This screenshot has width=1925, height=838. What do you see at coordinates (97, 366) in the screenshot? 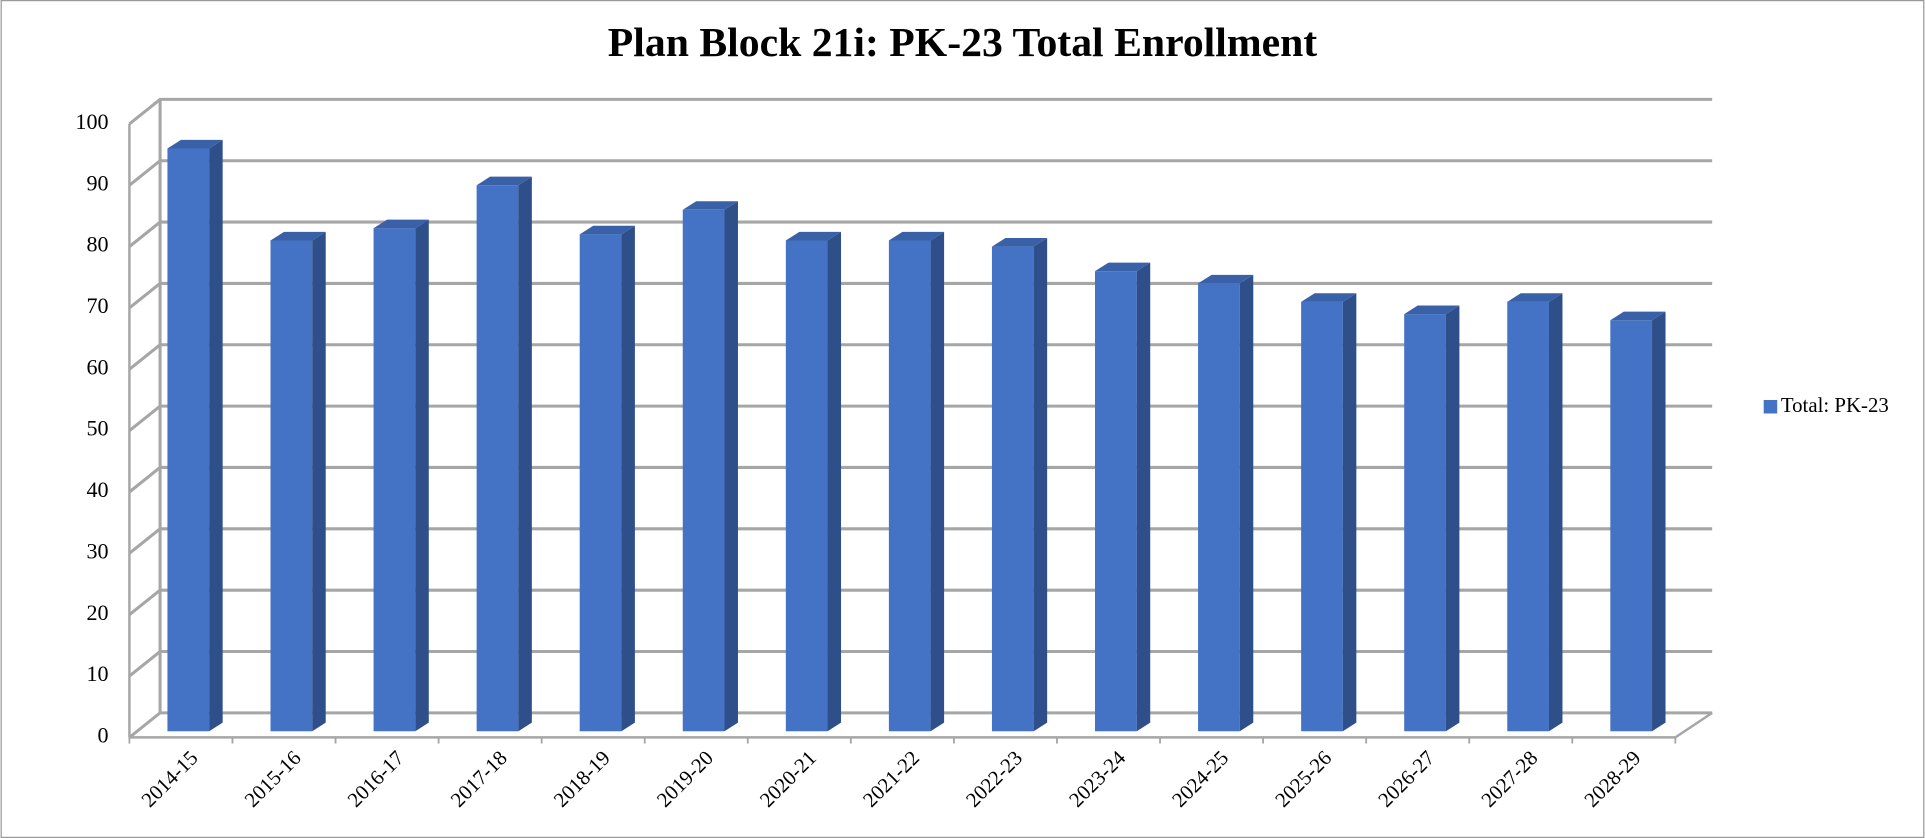
I see `y-tick-label: 60` at bounding box center [97, 366].